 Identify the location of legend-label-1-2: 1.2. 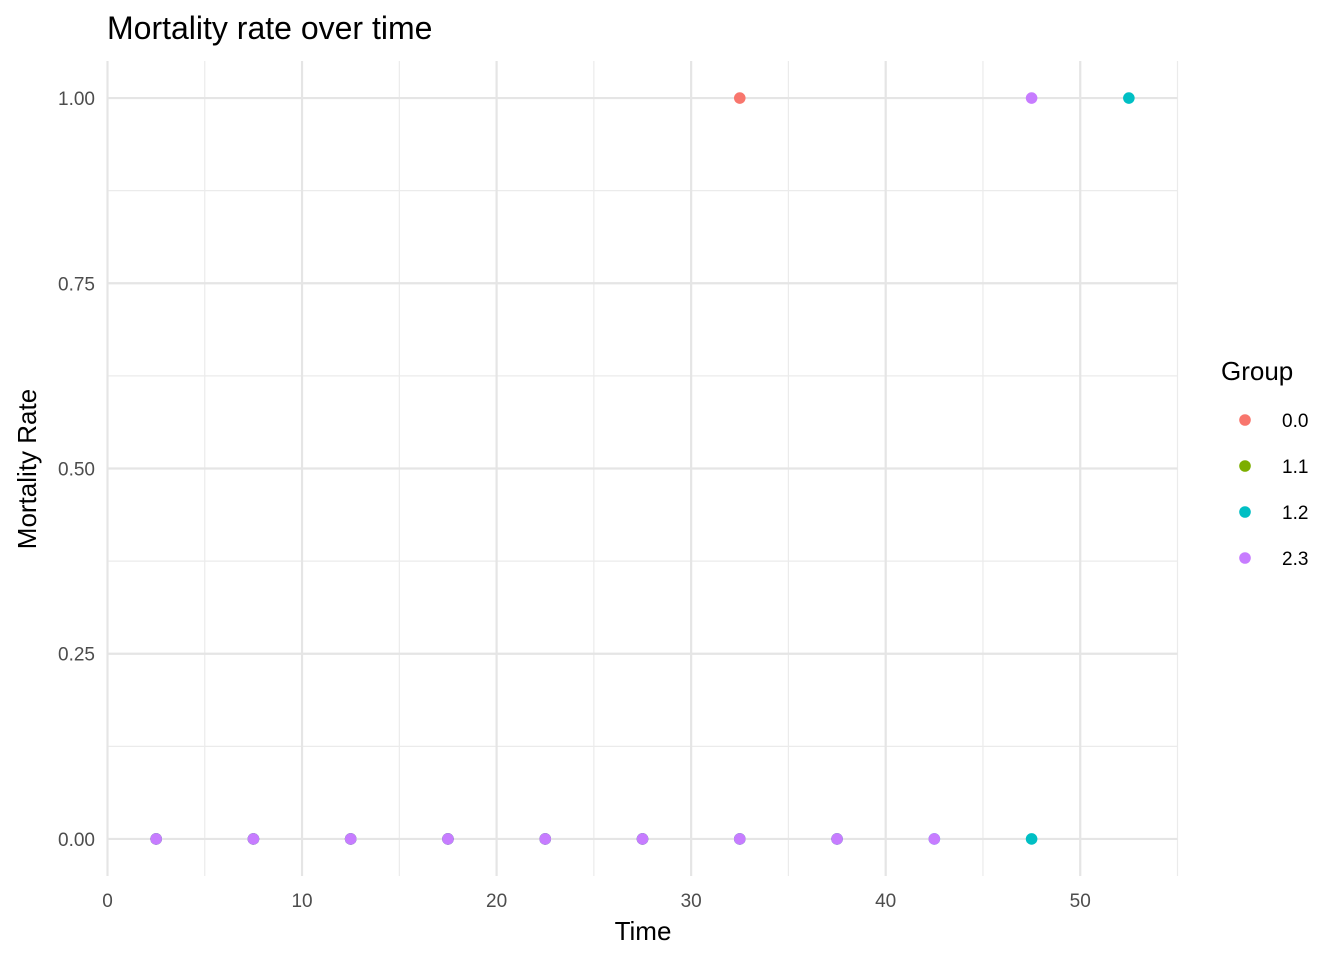
(1295, 513).